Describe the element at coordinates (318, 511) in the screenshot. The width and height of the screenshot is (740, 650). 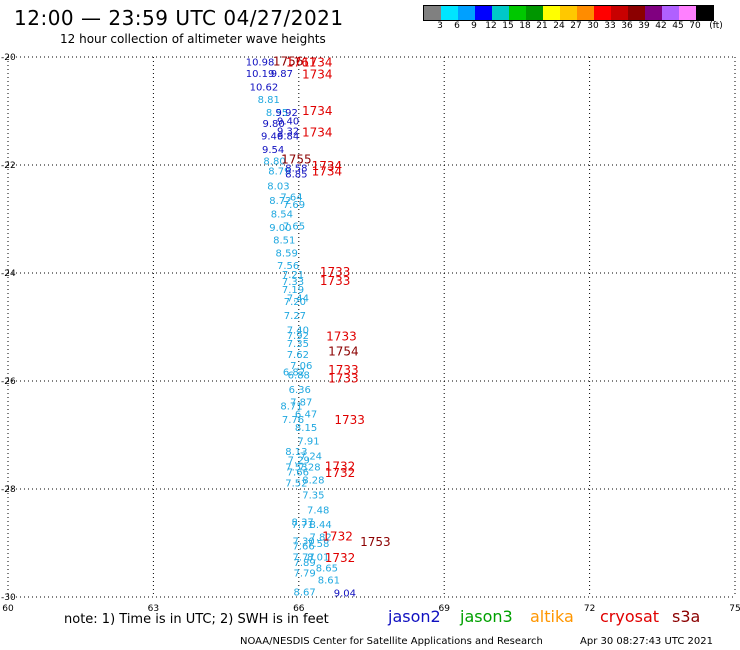
I see `swh-value: 7.48` at that location.